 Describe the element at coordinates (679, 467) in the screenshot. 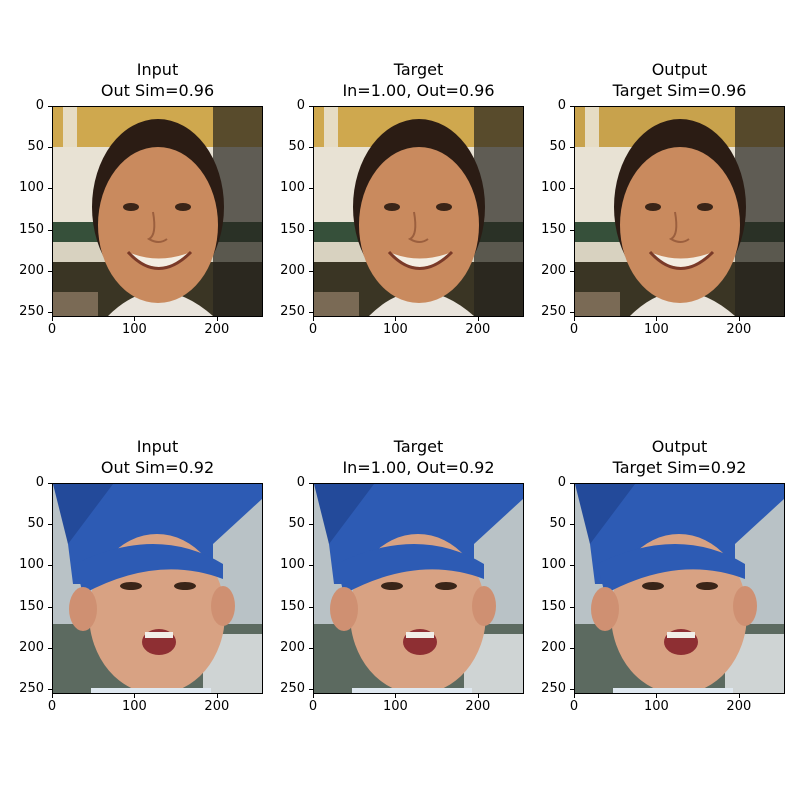

I see `panel-title-line2: Target Sim=0.92` at that location.